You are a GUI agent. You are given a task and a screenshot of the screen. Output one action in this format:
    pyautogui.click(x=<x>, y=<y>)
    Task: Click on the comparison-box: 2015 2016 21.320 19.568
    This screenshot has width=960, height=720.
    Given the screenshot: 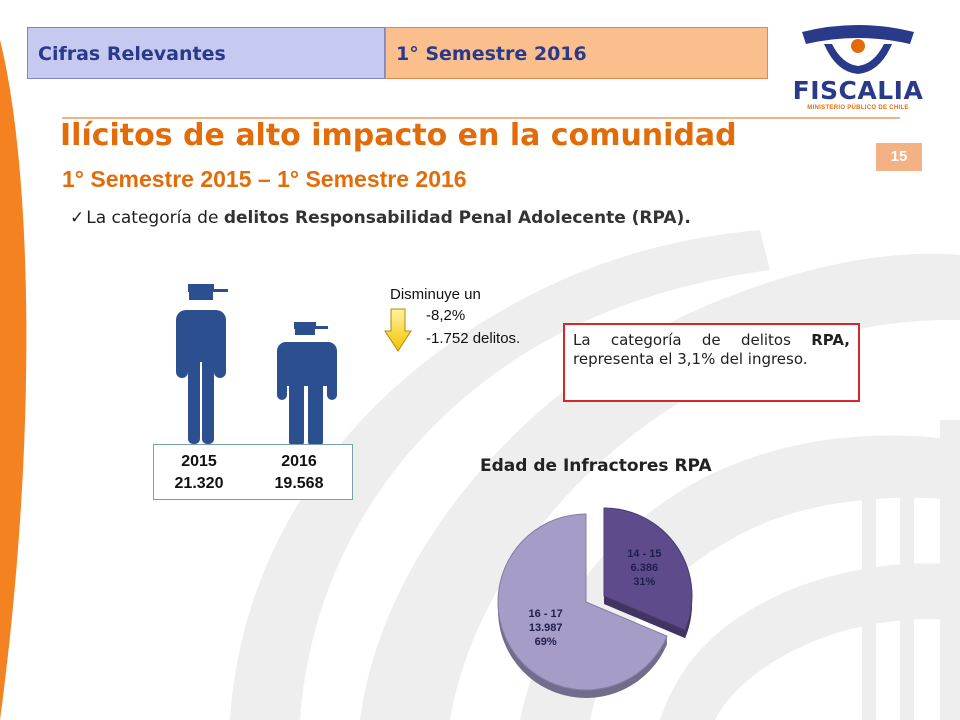 What is the action you would take?
    pyautogui.click(x=253, y=472)
    